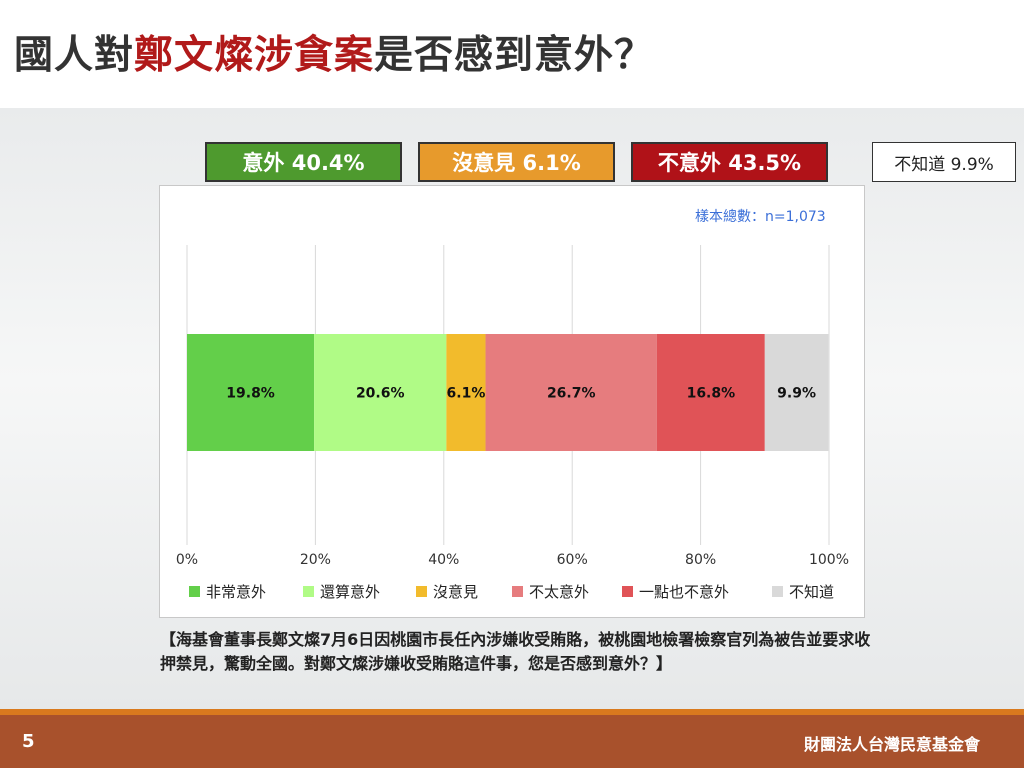  What do you see at coordinates (559, 592) in the screenshot?
I see `legend-label: 不太意外` at bounding box center [559, 592].